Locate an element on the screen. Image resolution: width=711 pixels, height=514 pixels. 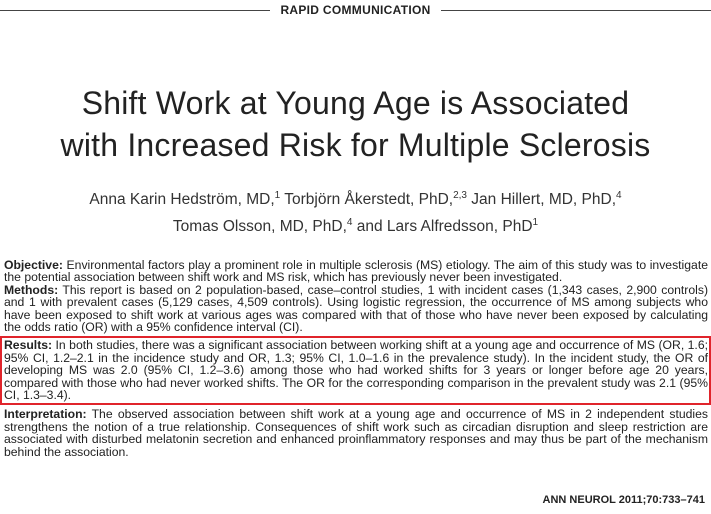
title-line-1: Shift Work at Young Age is Associated is located at coordinates (355, 103).